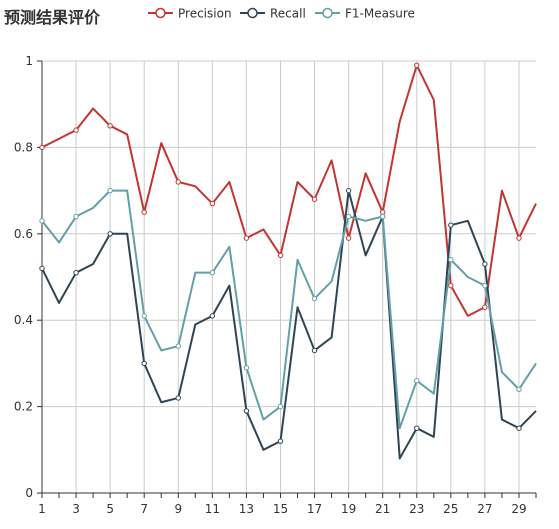 This screenshot has width=559, height=529. What do you see at coordinates (178, 509) in the screenshot?
I see `x-tick-label: 9` at bounding box center [178, 509].